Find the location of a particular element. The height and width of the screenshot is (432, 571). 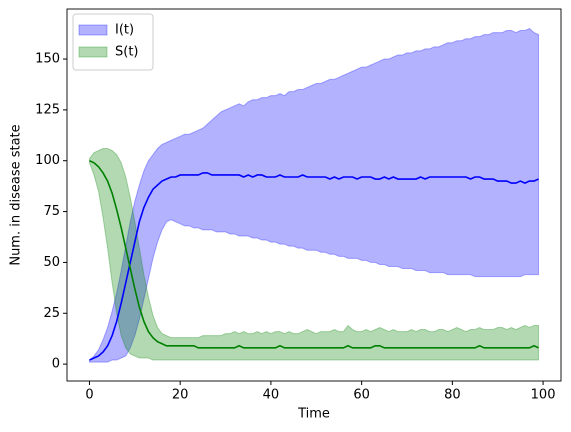

y-tick-label: 50 is located at coordinates (51, 262).